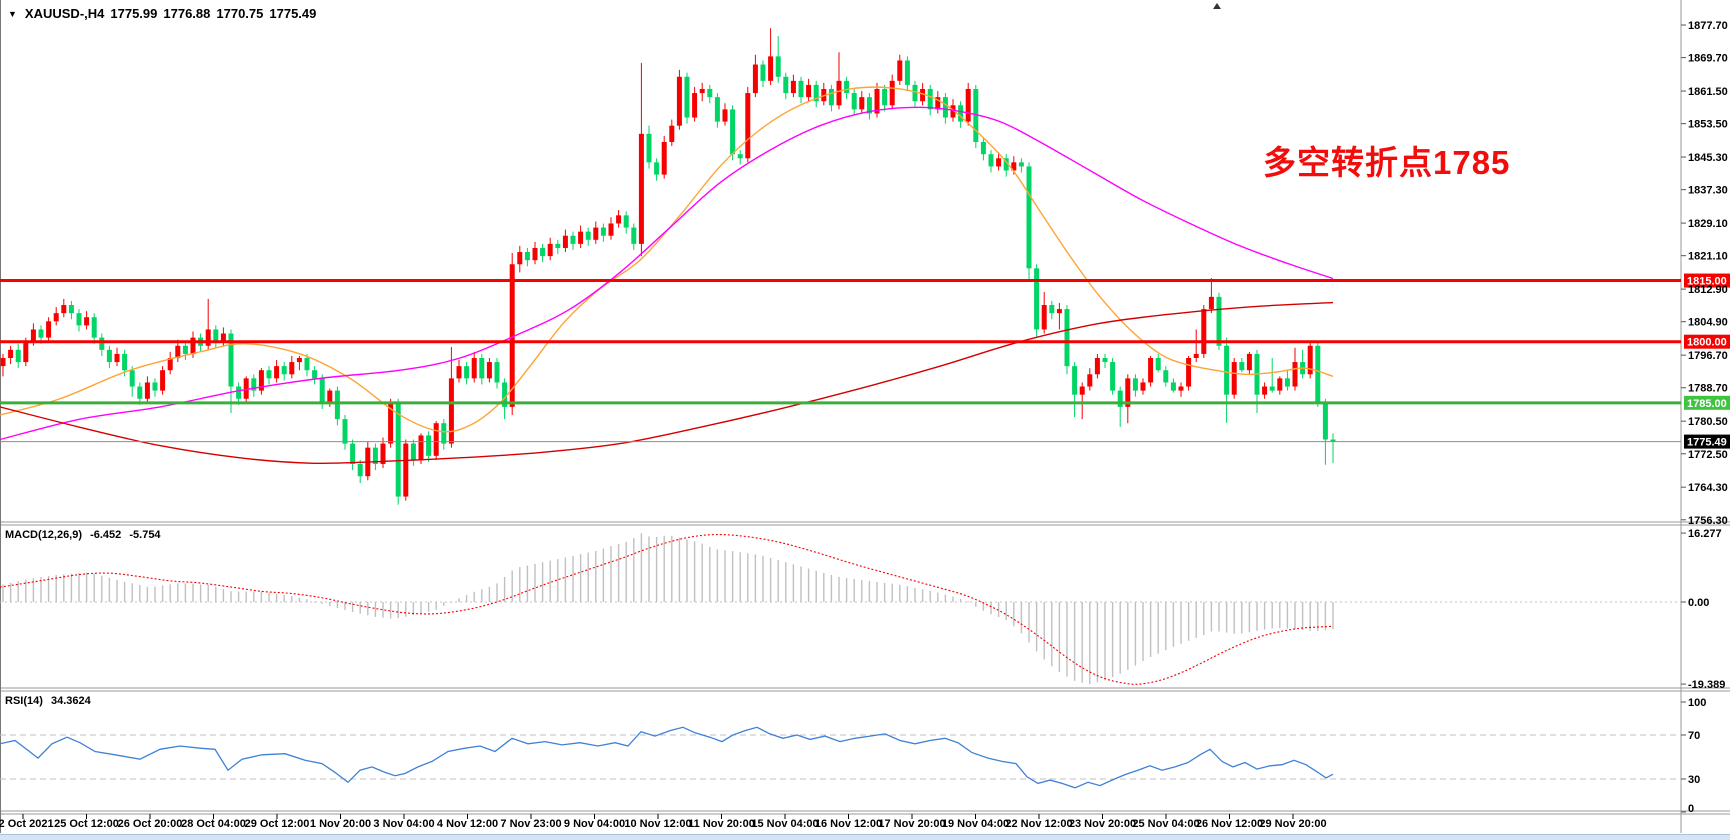 The width and height of the screenshot is (1730, 840). What do you see at coordinates (277, 824) in the screenshot?
I see `time-axis-label: 29 Oct 12:00` at bounding box center [277, 824].